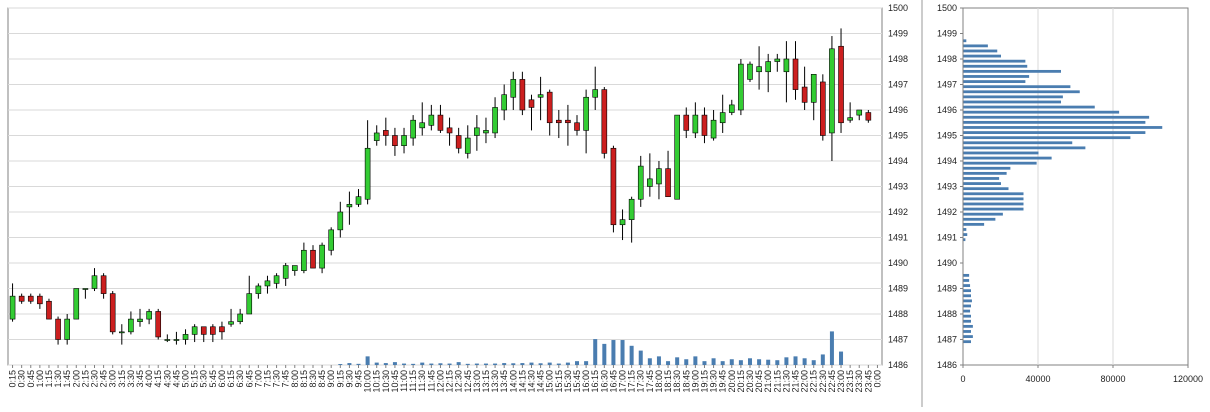  Describe the element at coordinates (85, 379) in the screenshot. I see `x-tick-label: 2:15` at that location.